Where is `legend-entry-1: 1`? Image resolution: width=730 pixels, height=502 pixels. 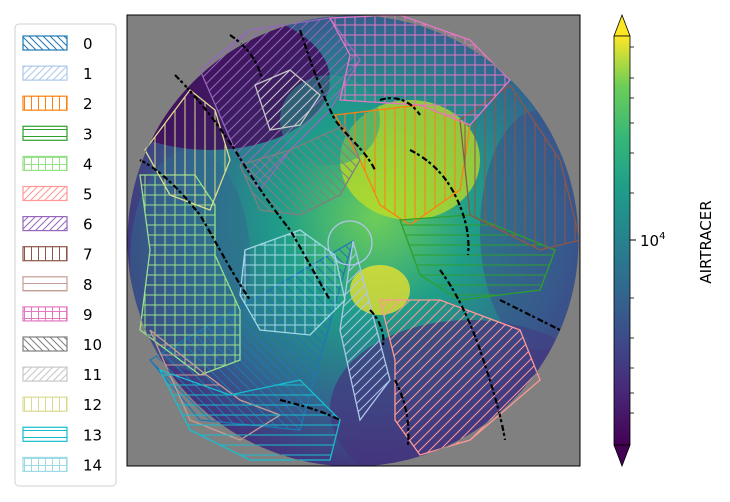 legend-entry-1: 1 is located at coordinates (57, 74).